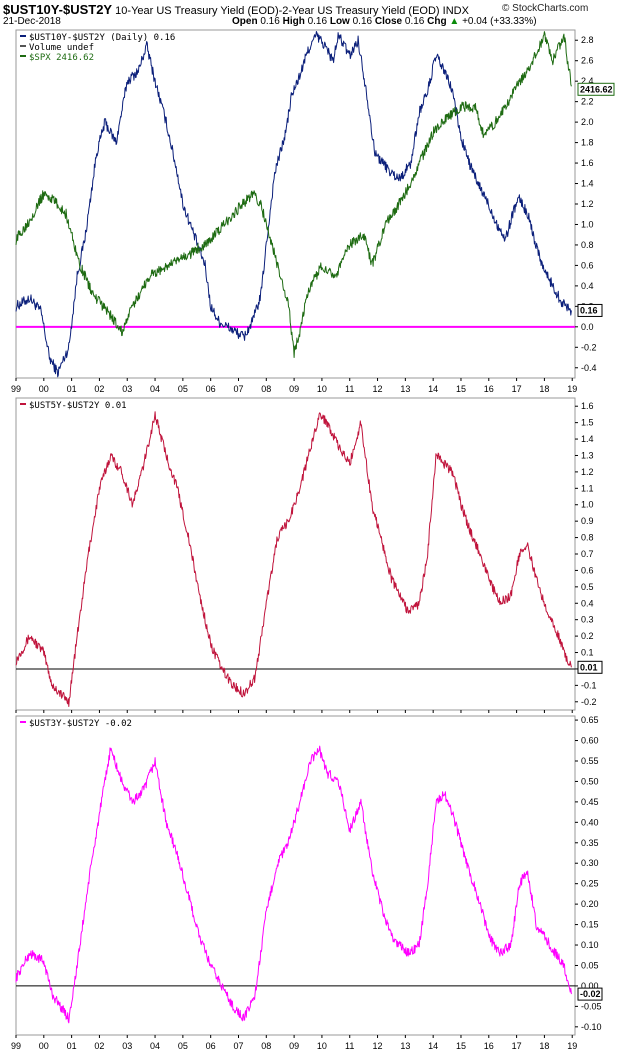 This screenshot has height=1052, width=620. I want to click on y-tick-label: 0.3, so click(587, 620).